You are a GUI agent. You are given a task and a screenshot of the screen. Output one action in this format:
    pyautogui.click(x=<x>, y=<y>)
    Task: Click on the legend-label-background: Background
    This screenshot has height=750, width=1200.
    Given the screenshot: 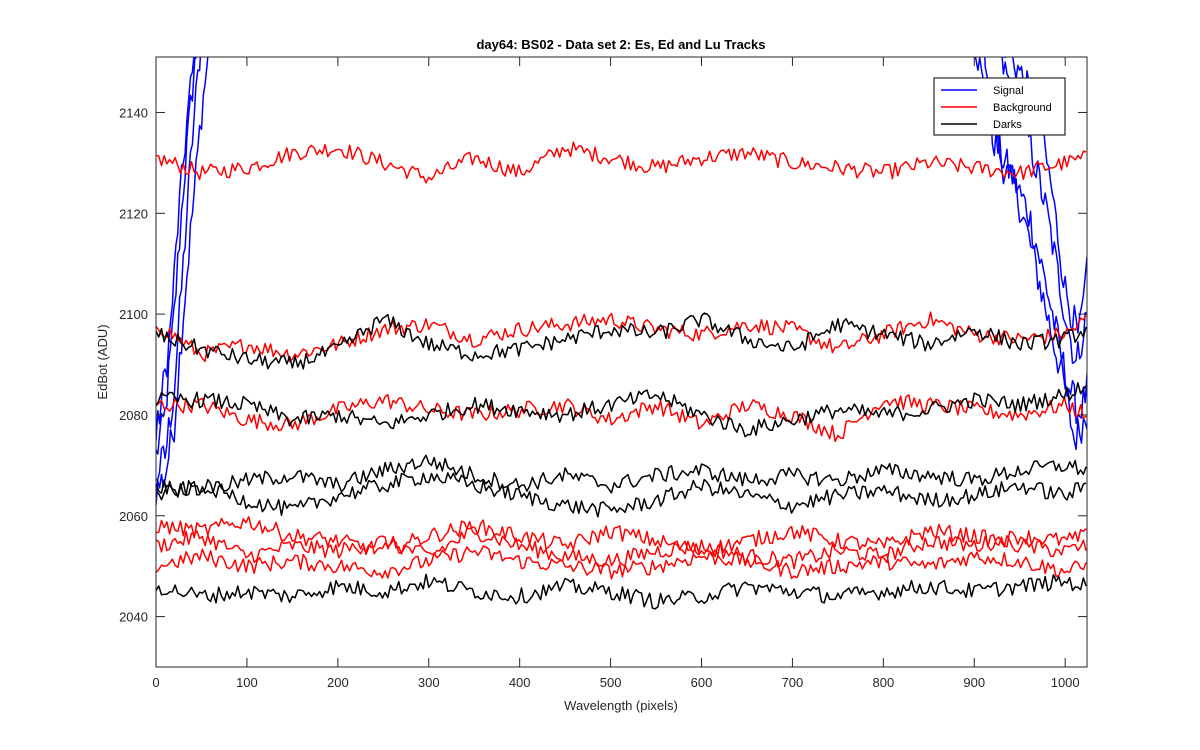 What is the action you would take?
    pyautogui.click(x=1022, y=108)
    